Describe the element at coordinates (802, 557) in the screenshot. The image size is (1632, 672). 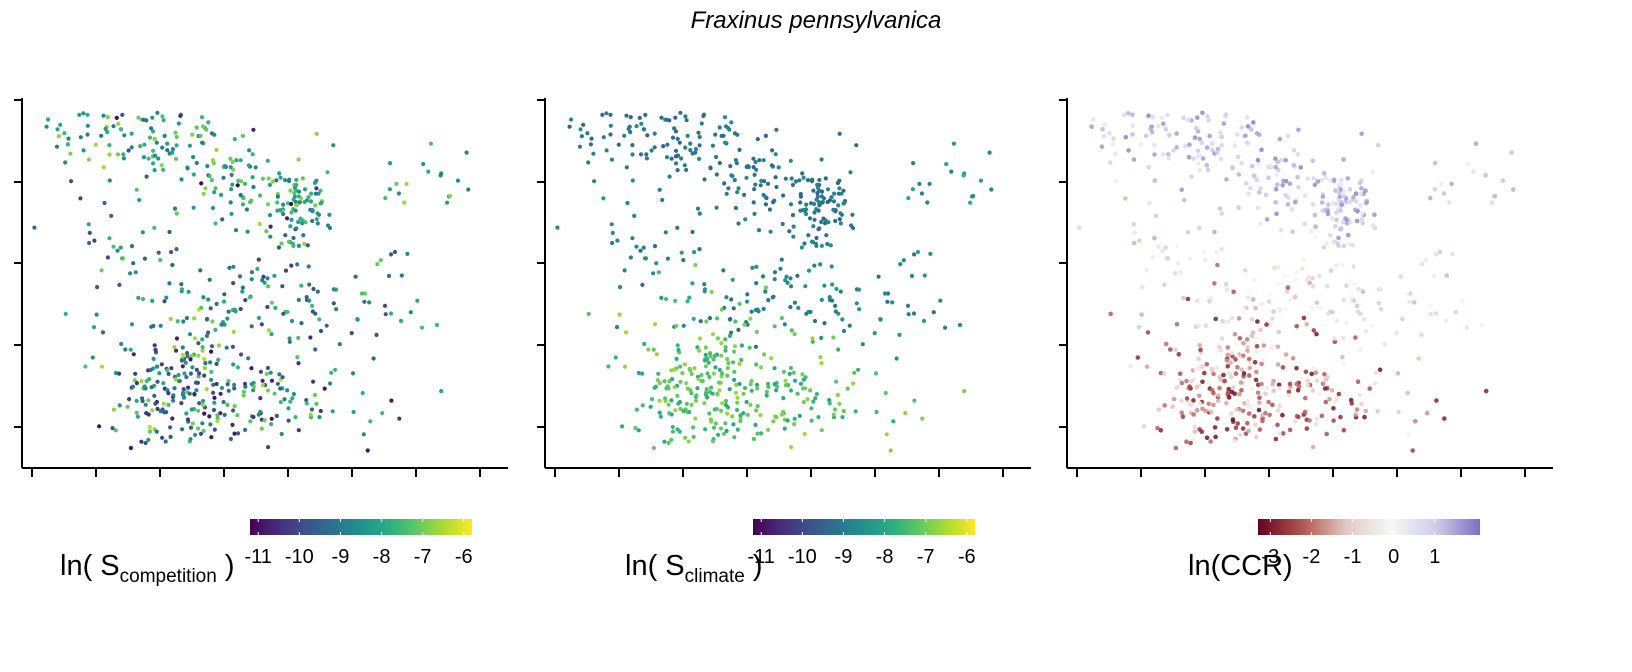
I see `colorbar-tick-label: -10` at that location.